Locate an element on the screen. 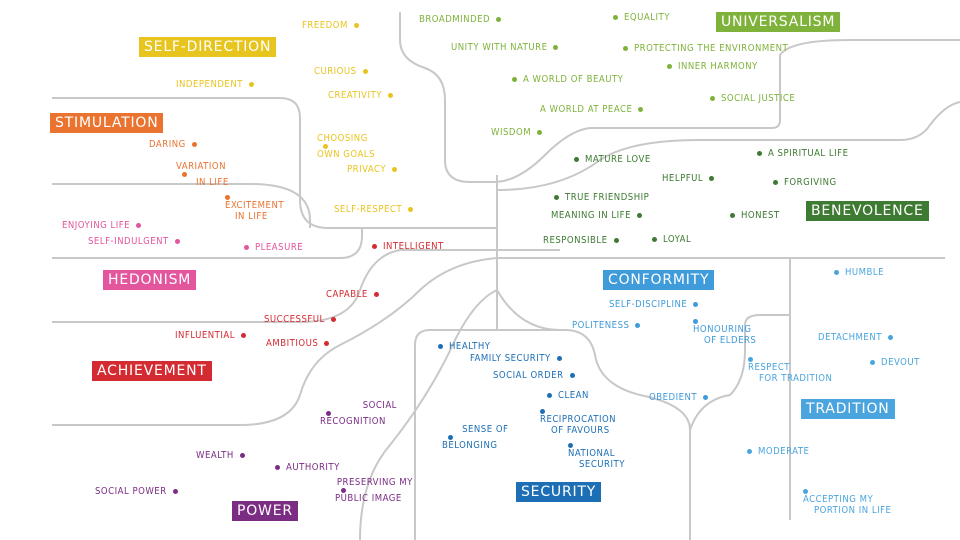  category-achievement: ACHIEVEMENT is located at coordinates (152, 371).